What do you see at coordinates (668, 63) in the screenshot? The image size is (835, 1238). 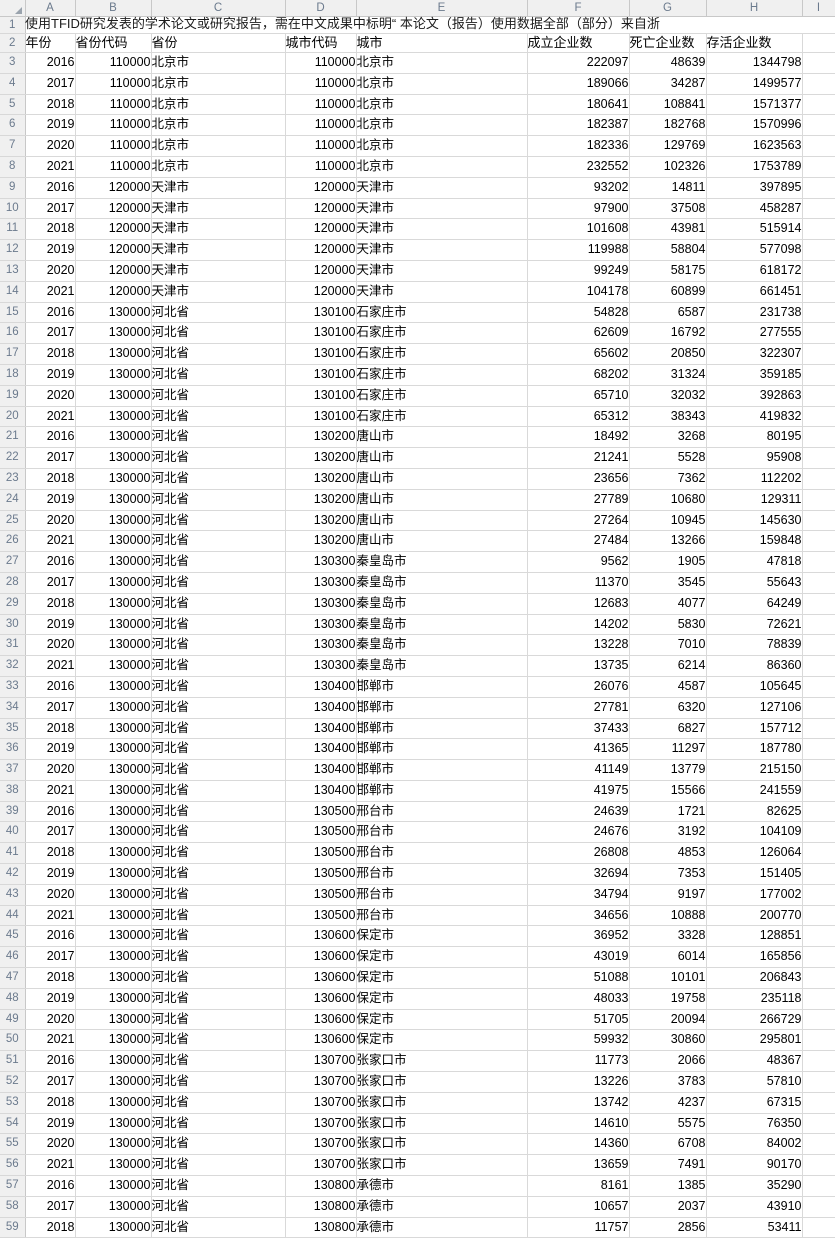 I see `cell-died: 48639` at bounding box center [668, 63].